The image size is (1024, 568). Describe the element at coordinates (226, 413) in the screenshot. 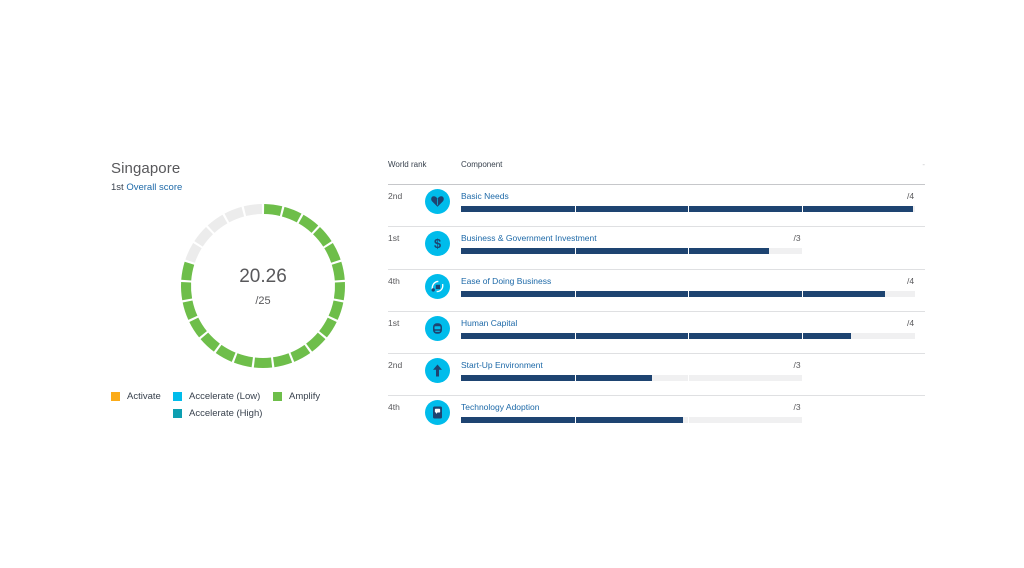

I see `legend-label-accelerate-high: Accelerate (High)` at that location.